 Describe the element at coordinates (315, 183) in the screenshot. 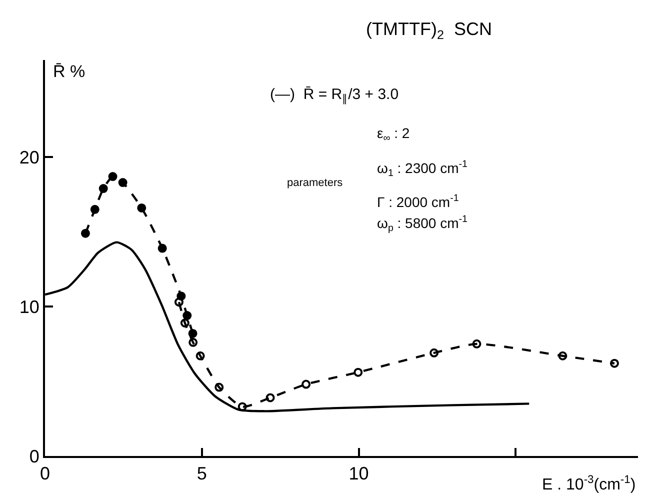

I see `annotation: parameters` at that location.